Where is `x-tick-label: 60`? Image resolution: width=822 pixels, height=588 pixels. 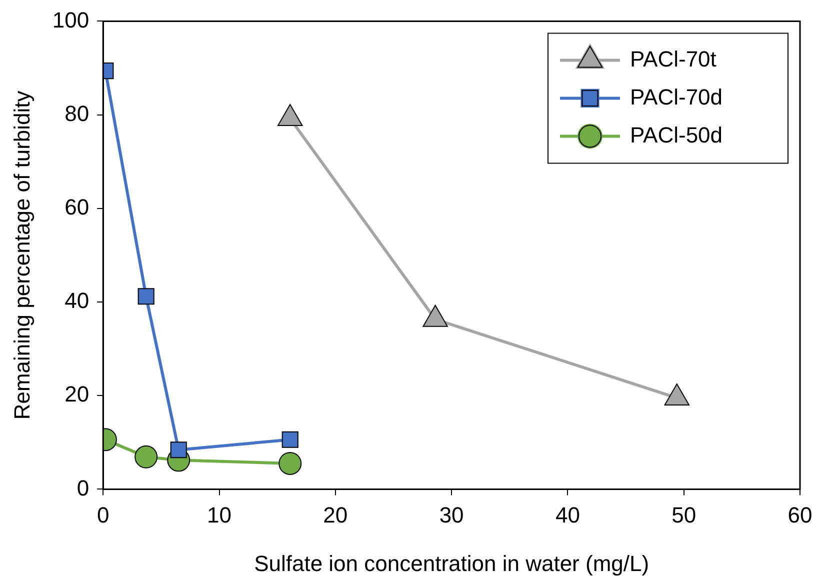
x-tick-label: 60 is located at coordinates (800, 515).